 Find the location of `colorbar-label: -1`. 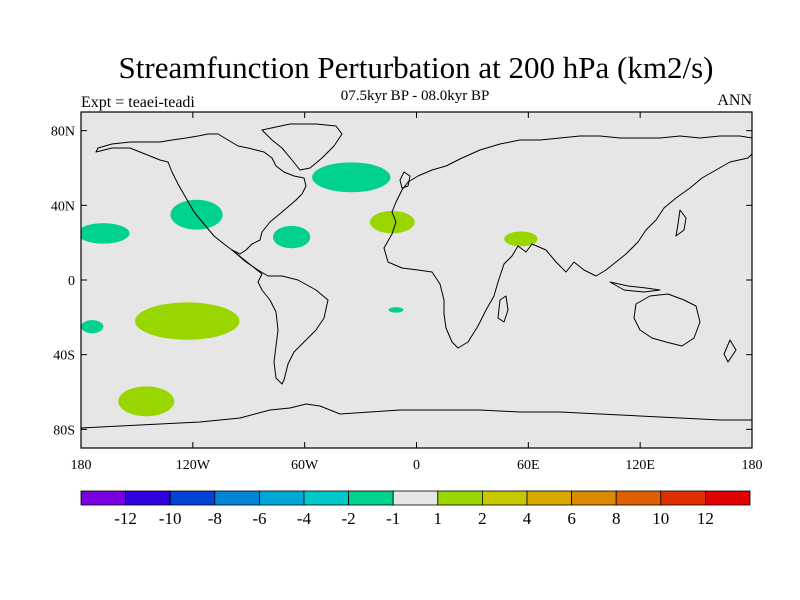

colorbar-label: -1 is located at coordinates (393, 518).